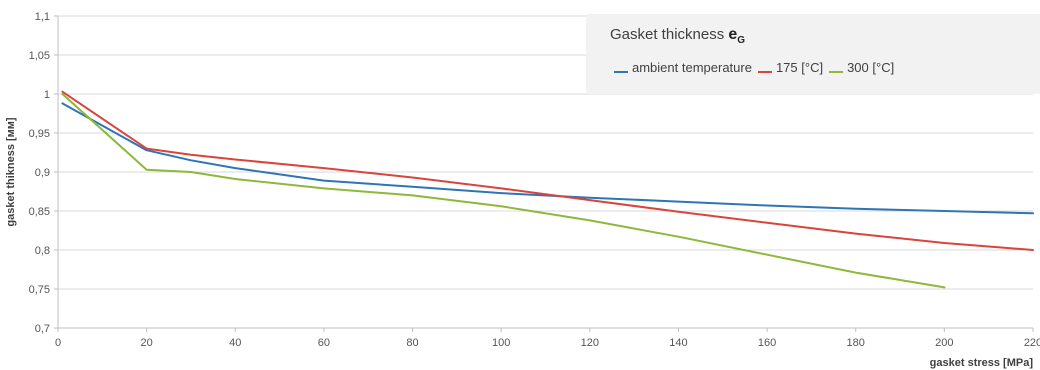  Describe the element at coordinates (39, 212) in the screenshot. I see `y-tick-label: 0,85` at that location.